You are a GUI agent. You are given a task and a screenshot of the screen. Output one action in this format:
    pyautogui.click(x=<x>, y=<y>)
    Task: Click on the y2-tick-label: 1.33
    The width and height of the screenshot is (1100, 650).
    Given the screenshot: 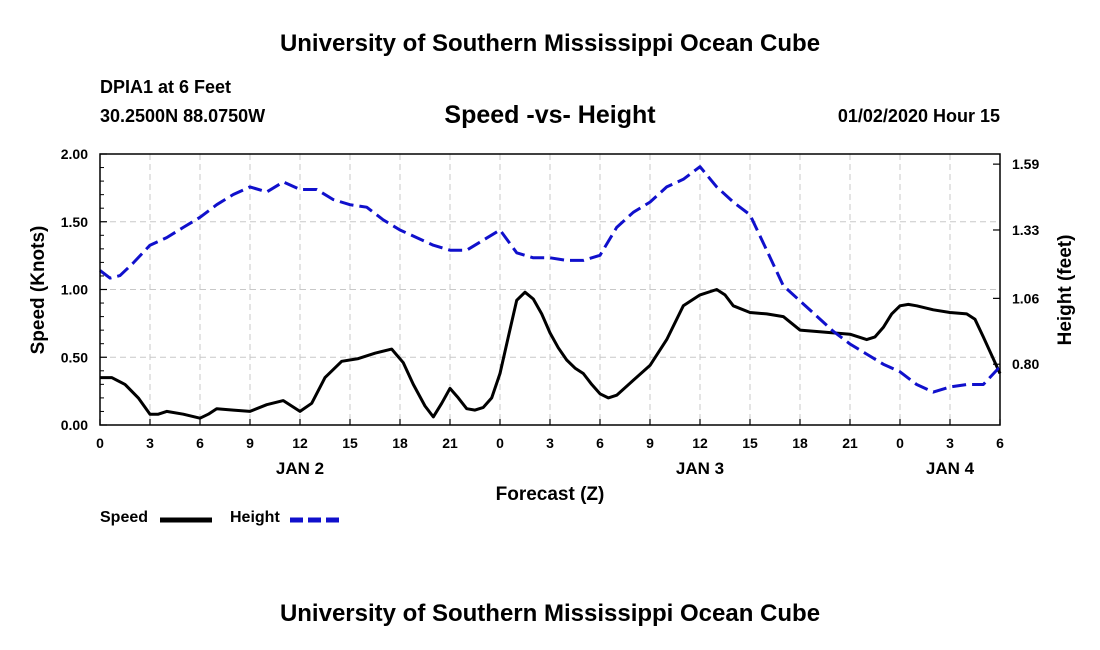 What is the action you would take?
    pyautogui.click(x=1025, y=230)
    